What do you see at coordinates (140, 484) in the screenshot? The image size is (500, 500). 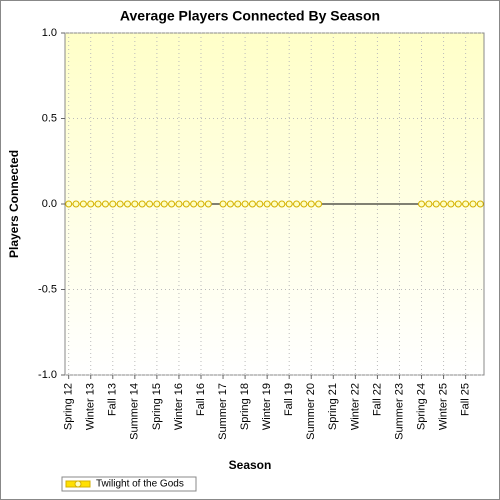 I see `legend-label: Twilight of the Gods` at bounding box center [140, 484].